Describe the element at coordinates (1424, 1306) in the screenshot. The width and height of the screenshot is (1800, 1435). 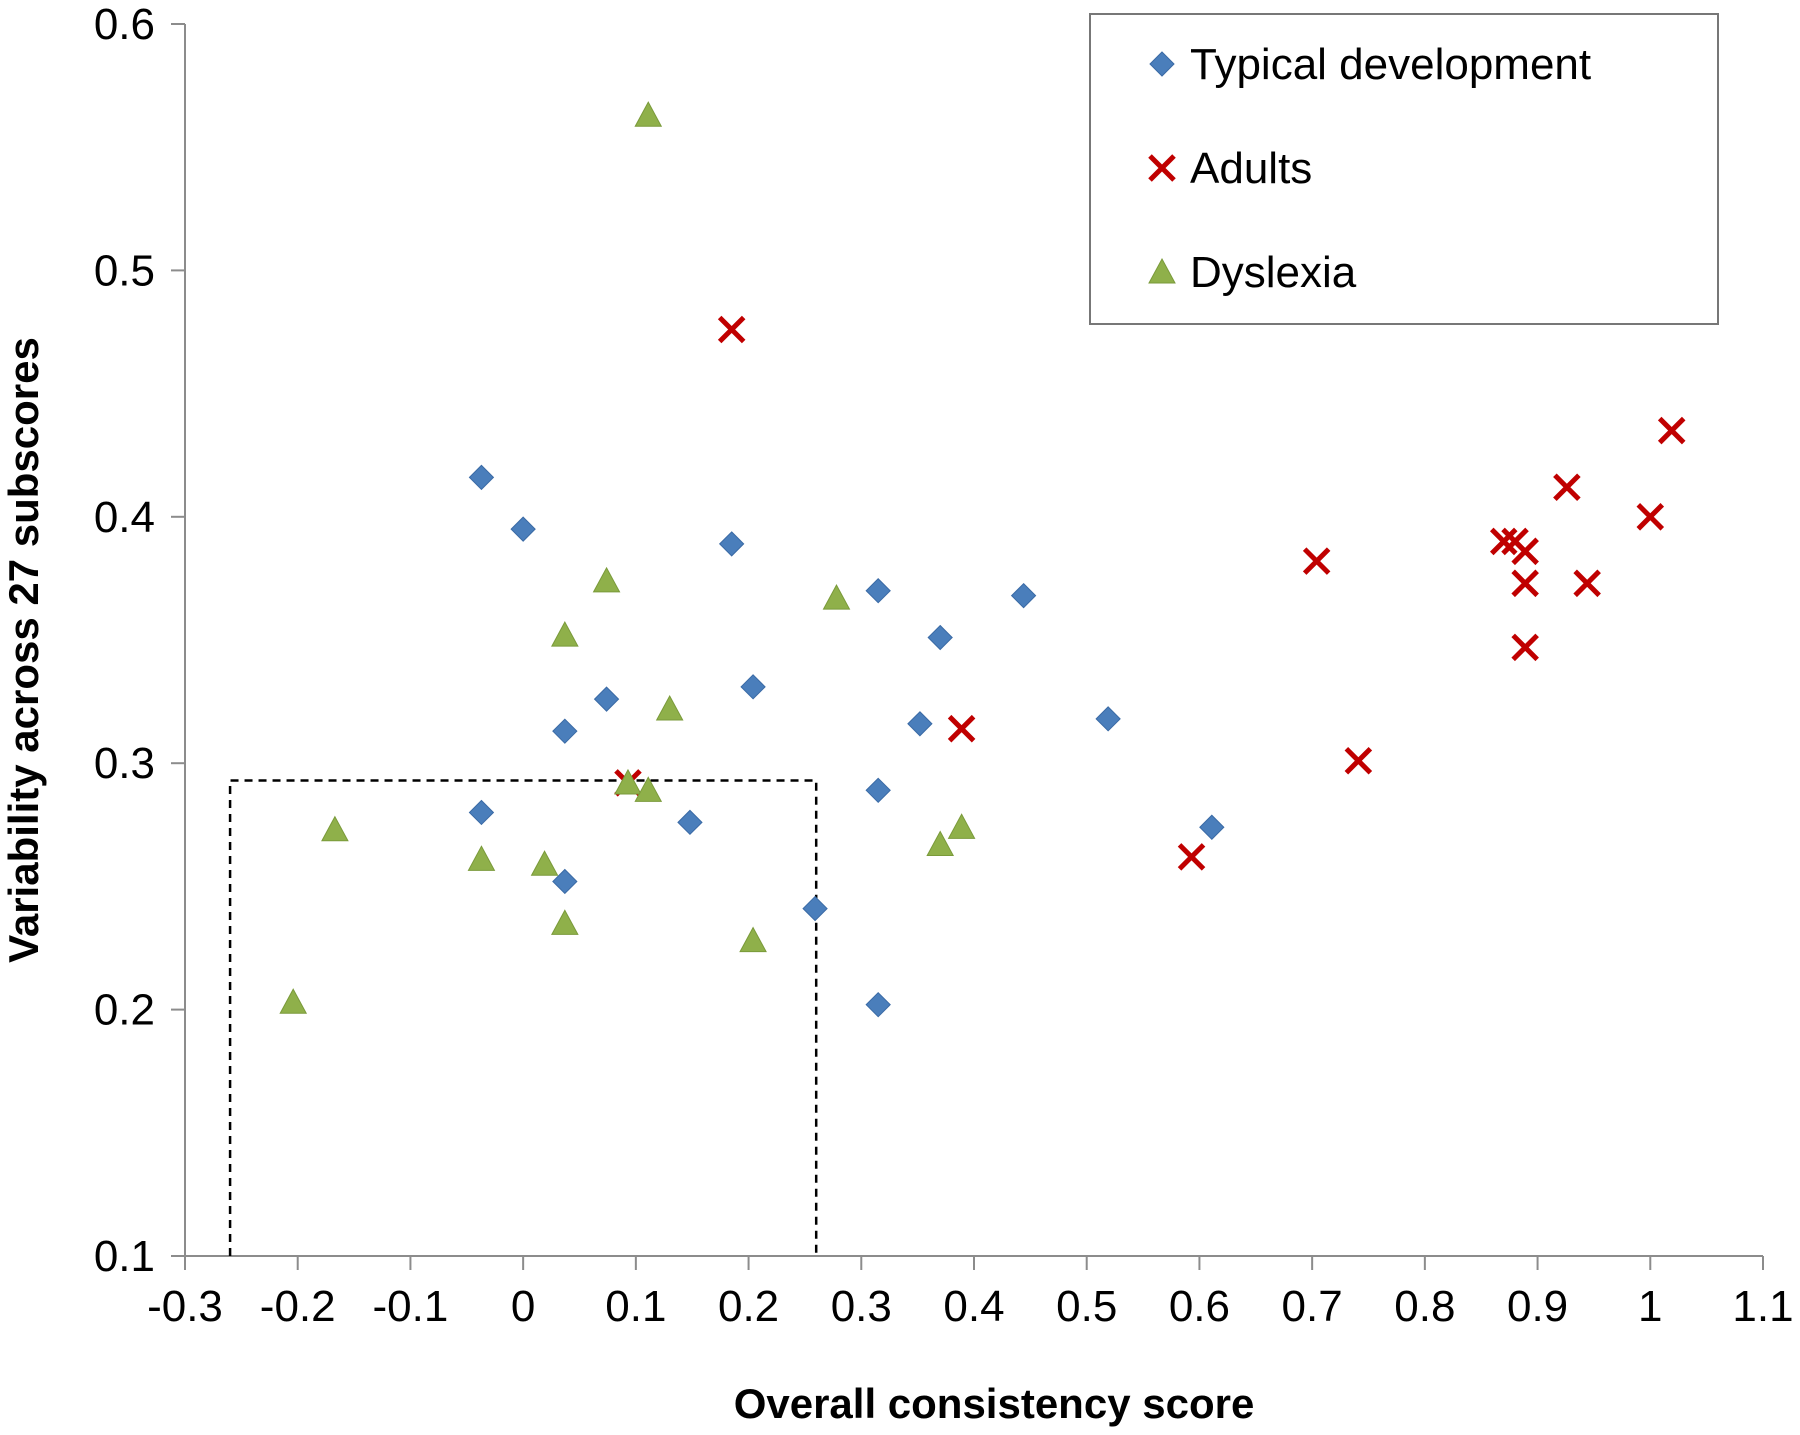
I see `x-tick-label: 0.8` at that location.